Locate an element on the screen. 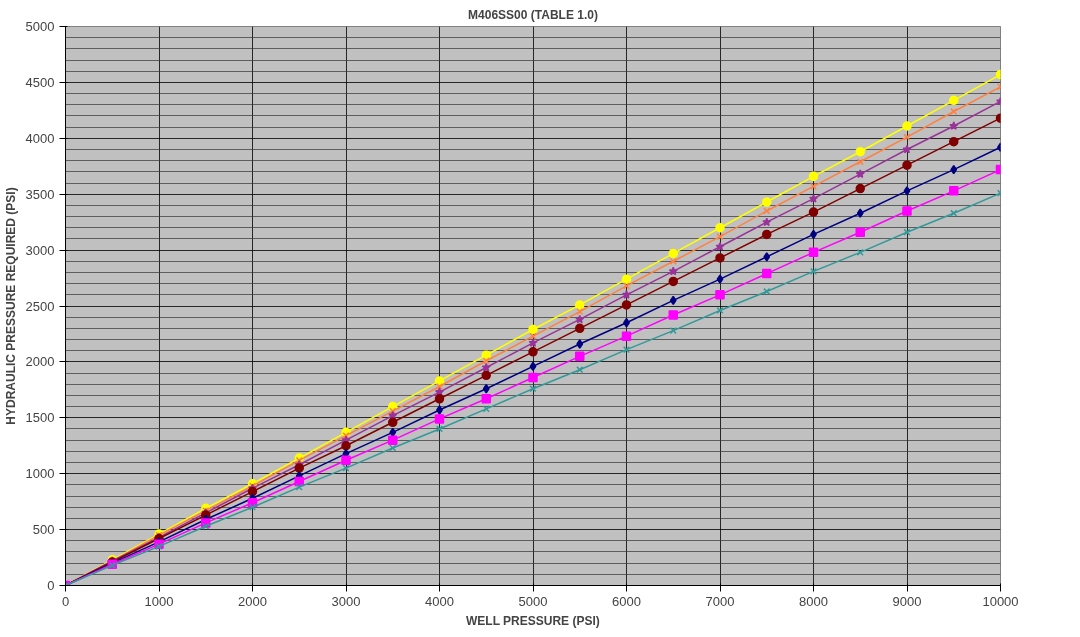 The image size is (1080, 637). y-tick-label: 4000 is located at coordinates (40, 138).